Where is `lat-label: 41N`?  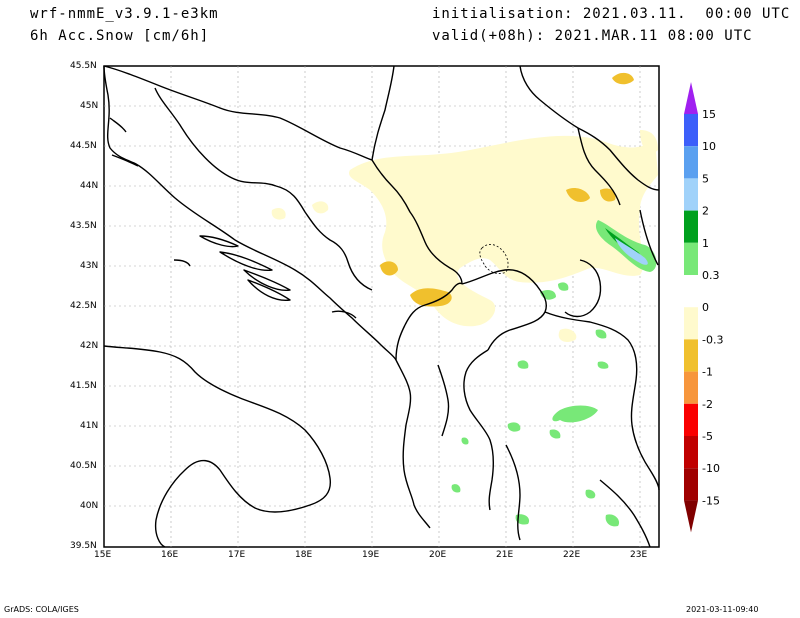
lat-label: 41N is located at coordinates (89, 426).